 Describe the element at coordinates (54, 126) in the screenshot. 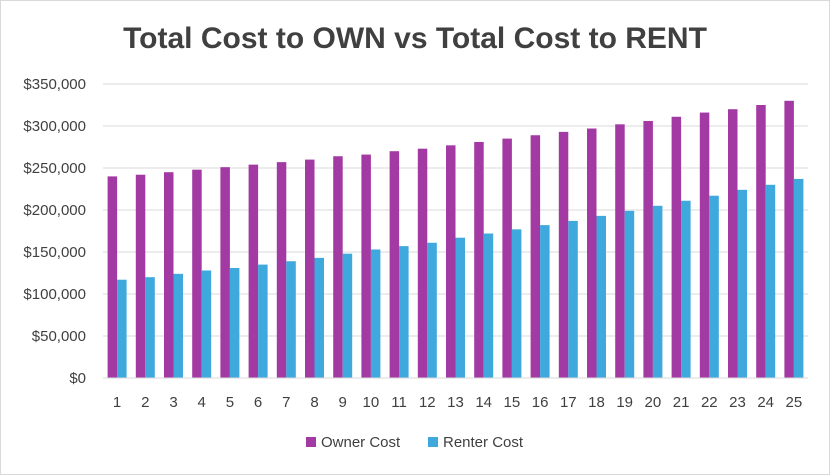

I see `y-tick-label: $300,000` at that location.